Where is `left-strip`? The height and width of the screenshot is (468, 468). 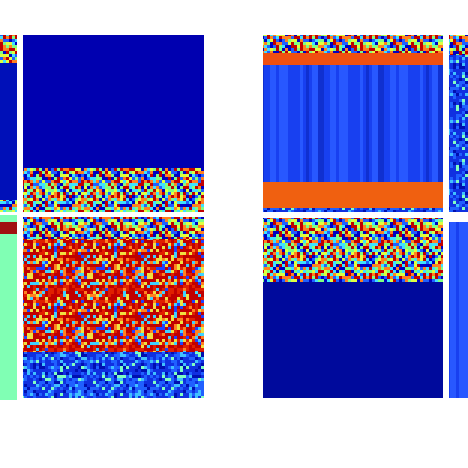 left-strip is located at coordinates (8, 217).